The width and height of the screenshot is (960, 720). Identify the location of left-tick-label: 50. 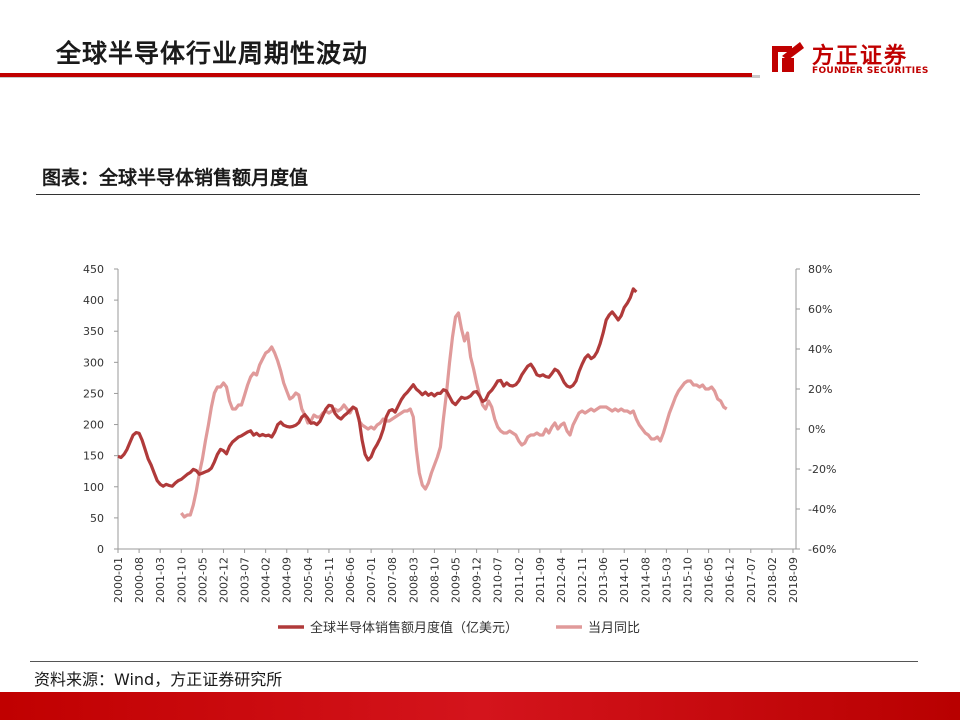
(97, 518).